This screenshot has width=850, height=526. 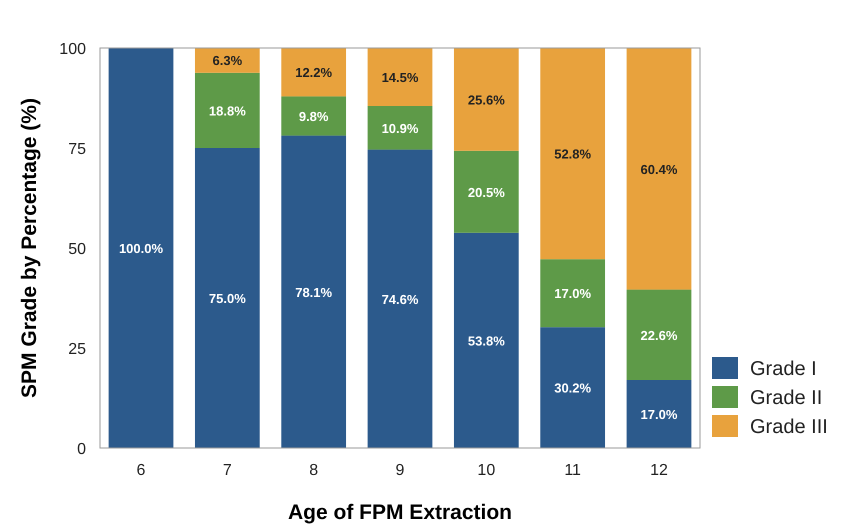 What do you see at coordinates (786, 398) in the screenshot?
I see `legend-label: Grade II` at bounding box center [786, 398].